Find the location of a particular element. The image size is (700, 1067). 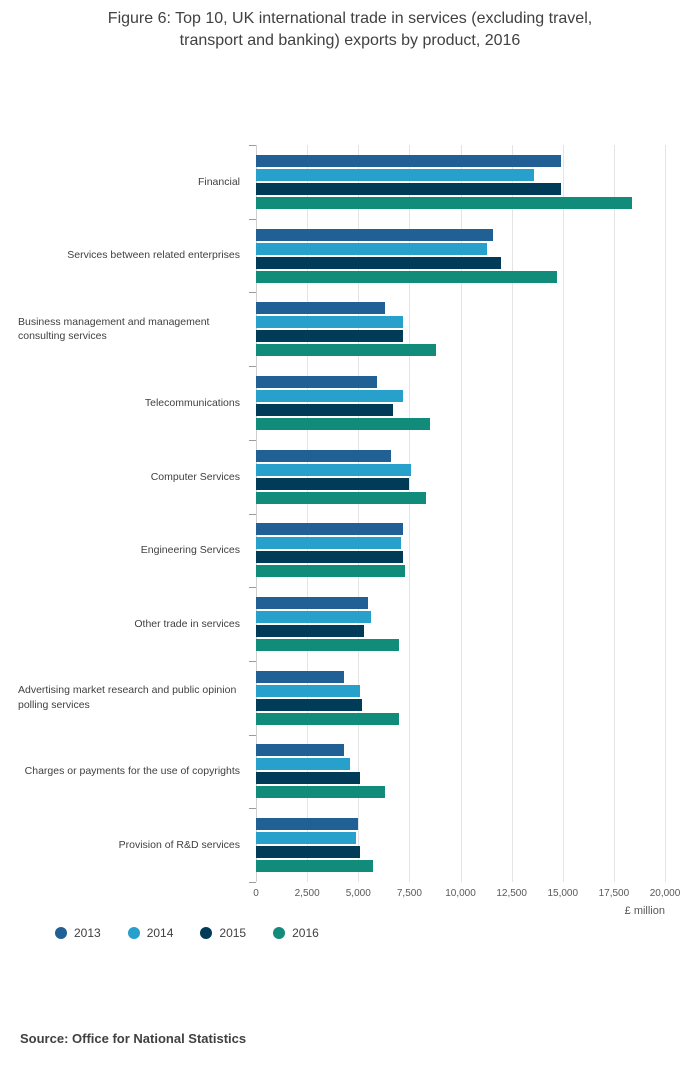

category-label: Provision of R&D services is located at coordinates (128, 845).